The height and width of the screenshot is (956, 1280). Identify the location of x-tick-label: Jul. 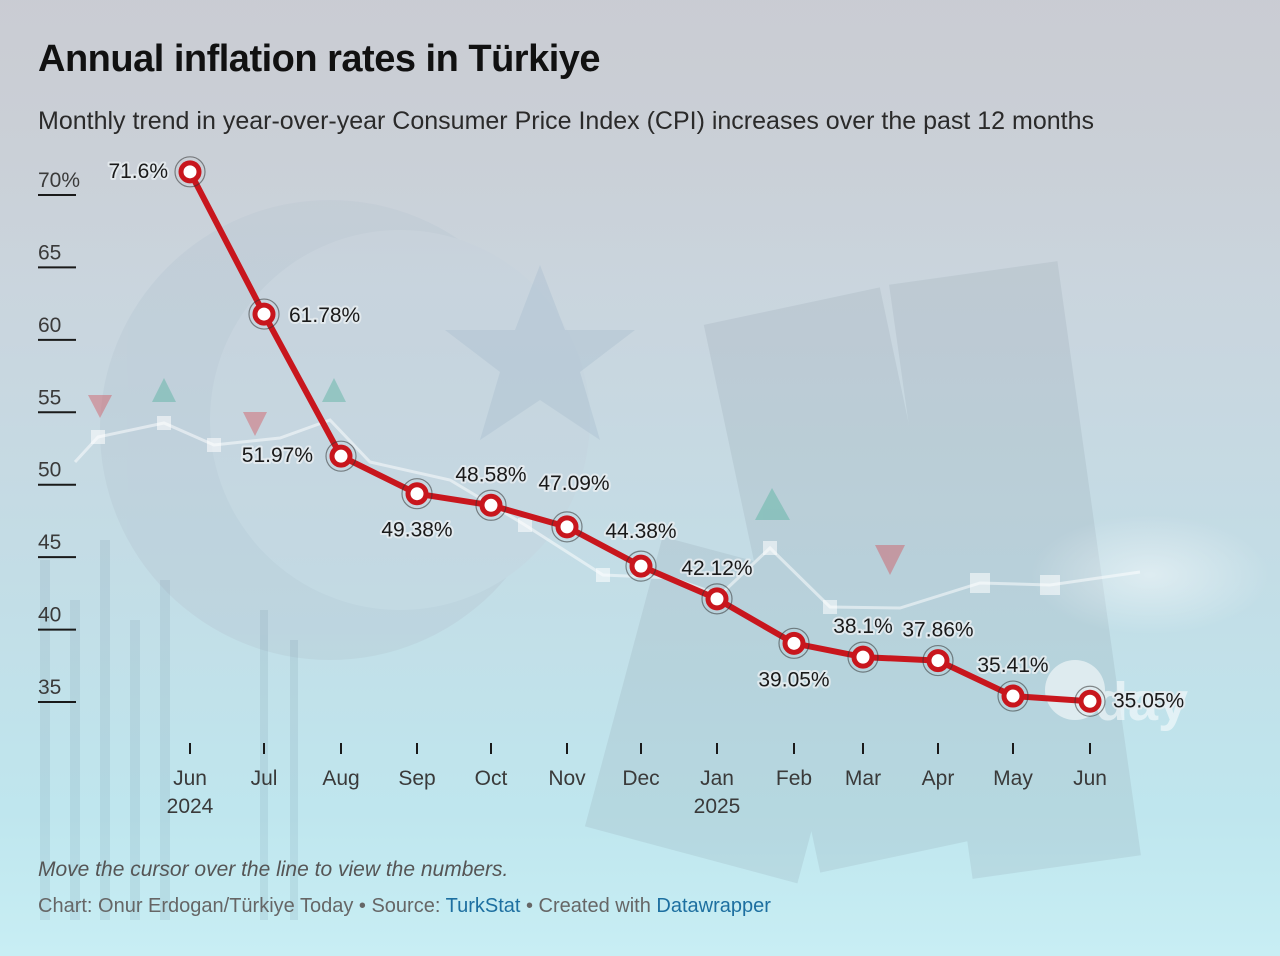
(264, 778).